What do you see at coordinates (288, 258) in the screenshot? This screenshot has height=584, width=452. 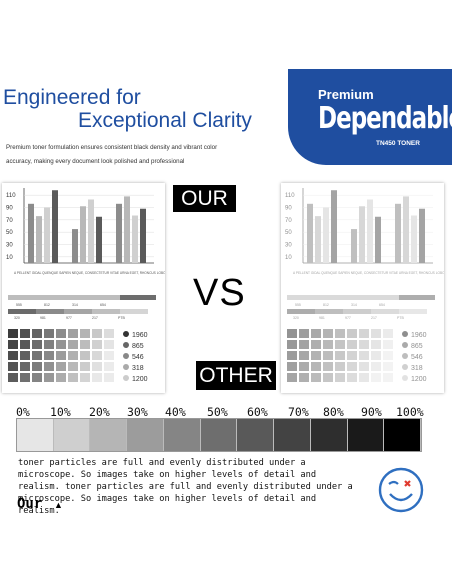 I see `sample-tick-label: 10` at bounding box center [288, 258].